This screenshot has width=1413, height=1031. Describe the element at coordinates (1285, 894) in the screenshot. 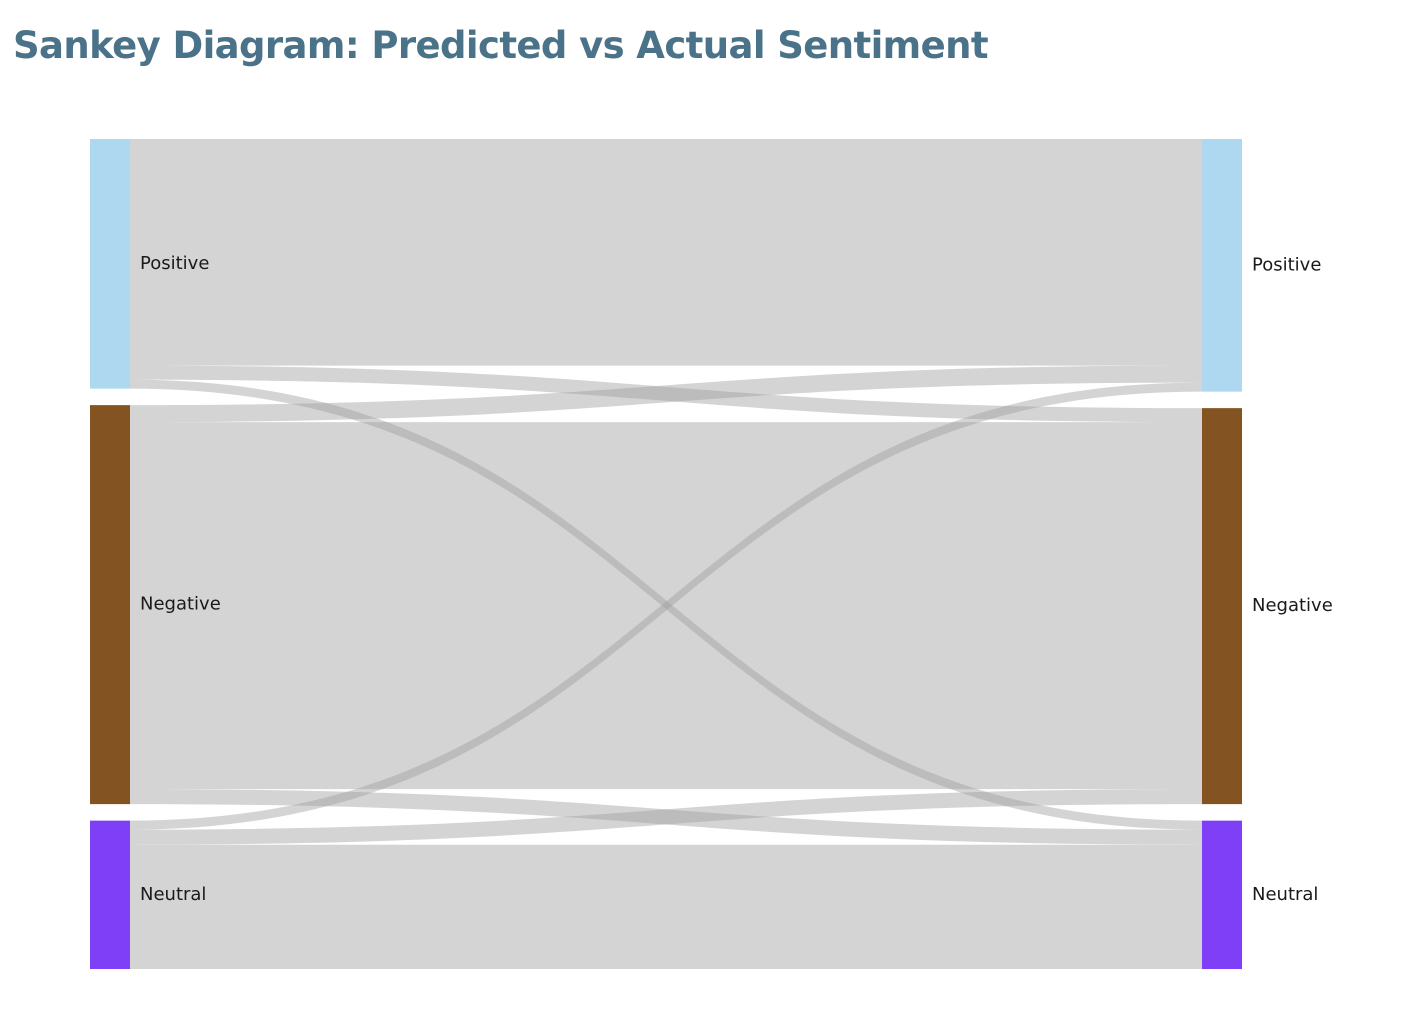

I see `node-label-act-neutral: Neutral` at that location.